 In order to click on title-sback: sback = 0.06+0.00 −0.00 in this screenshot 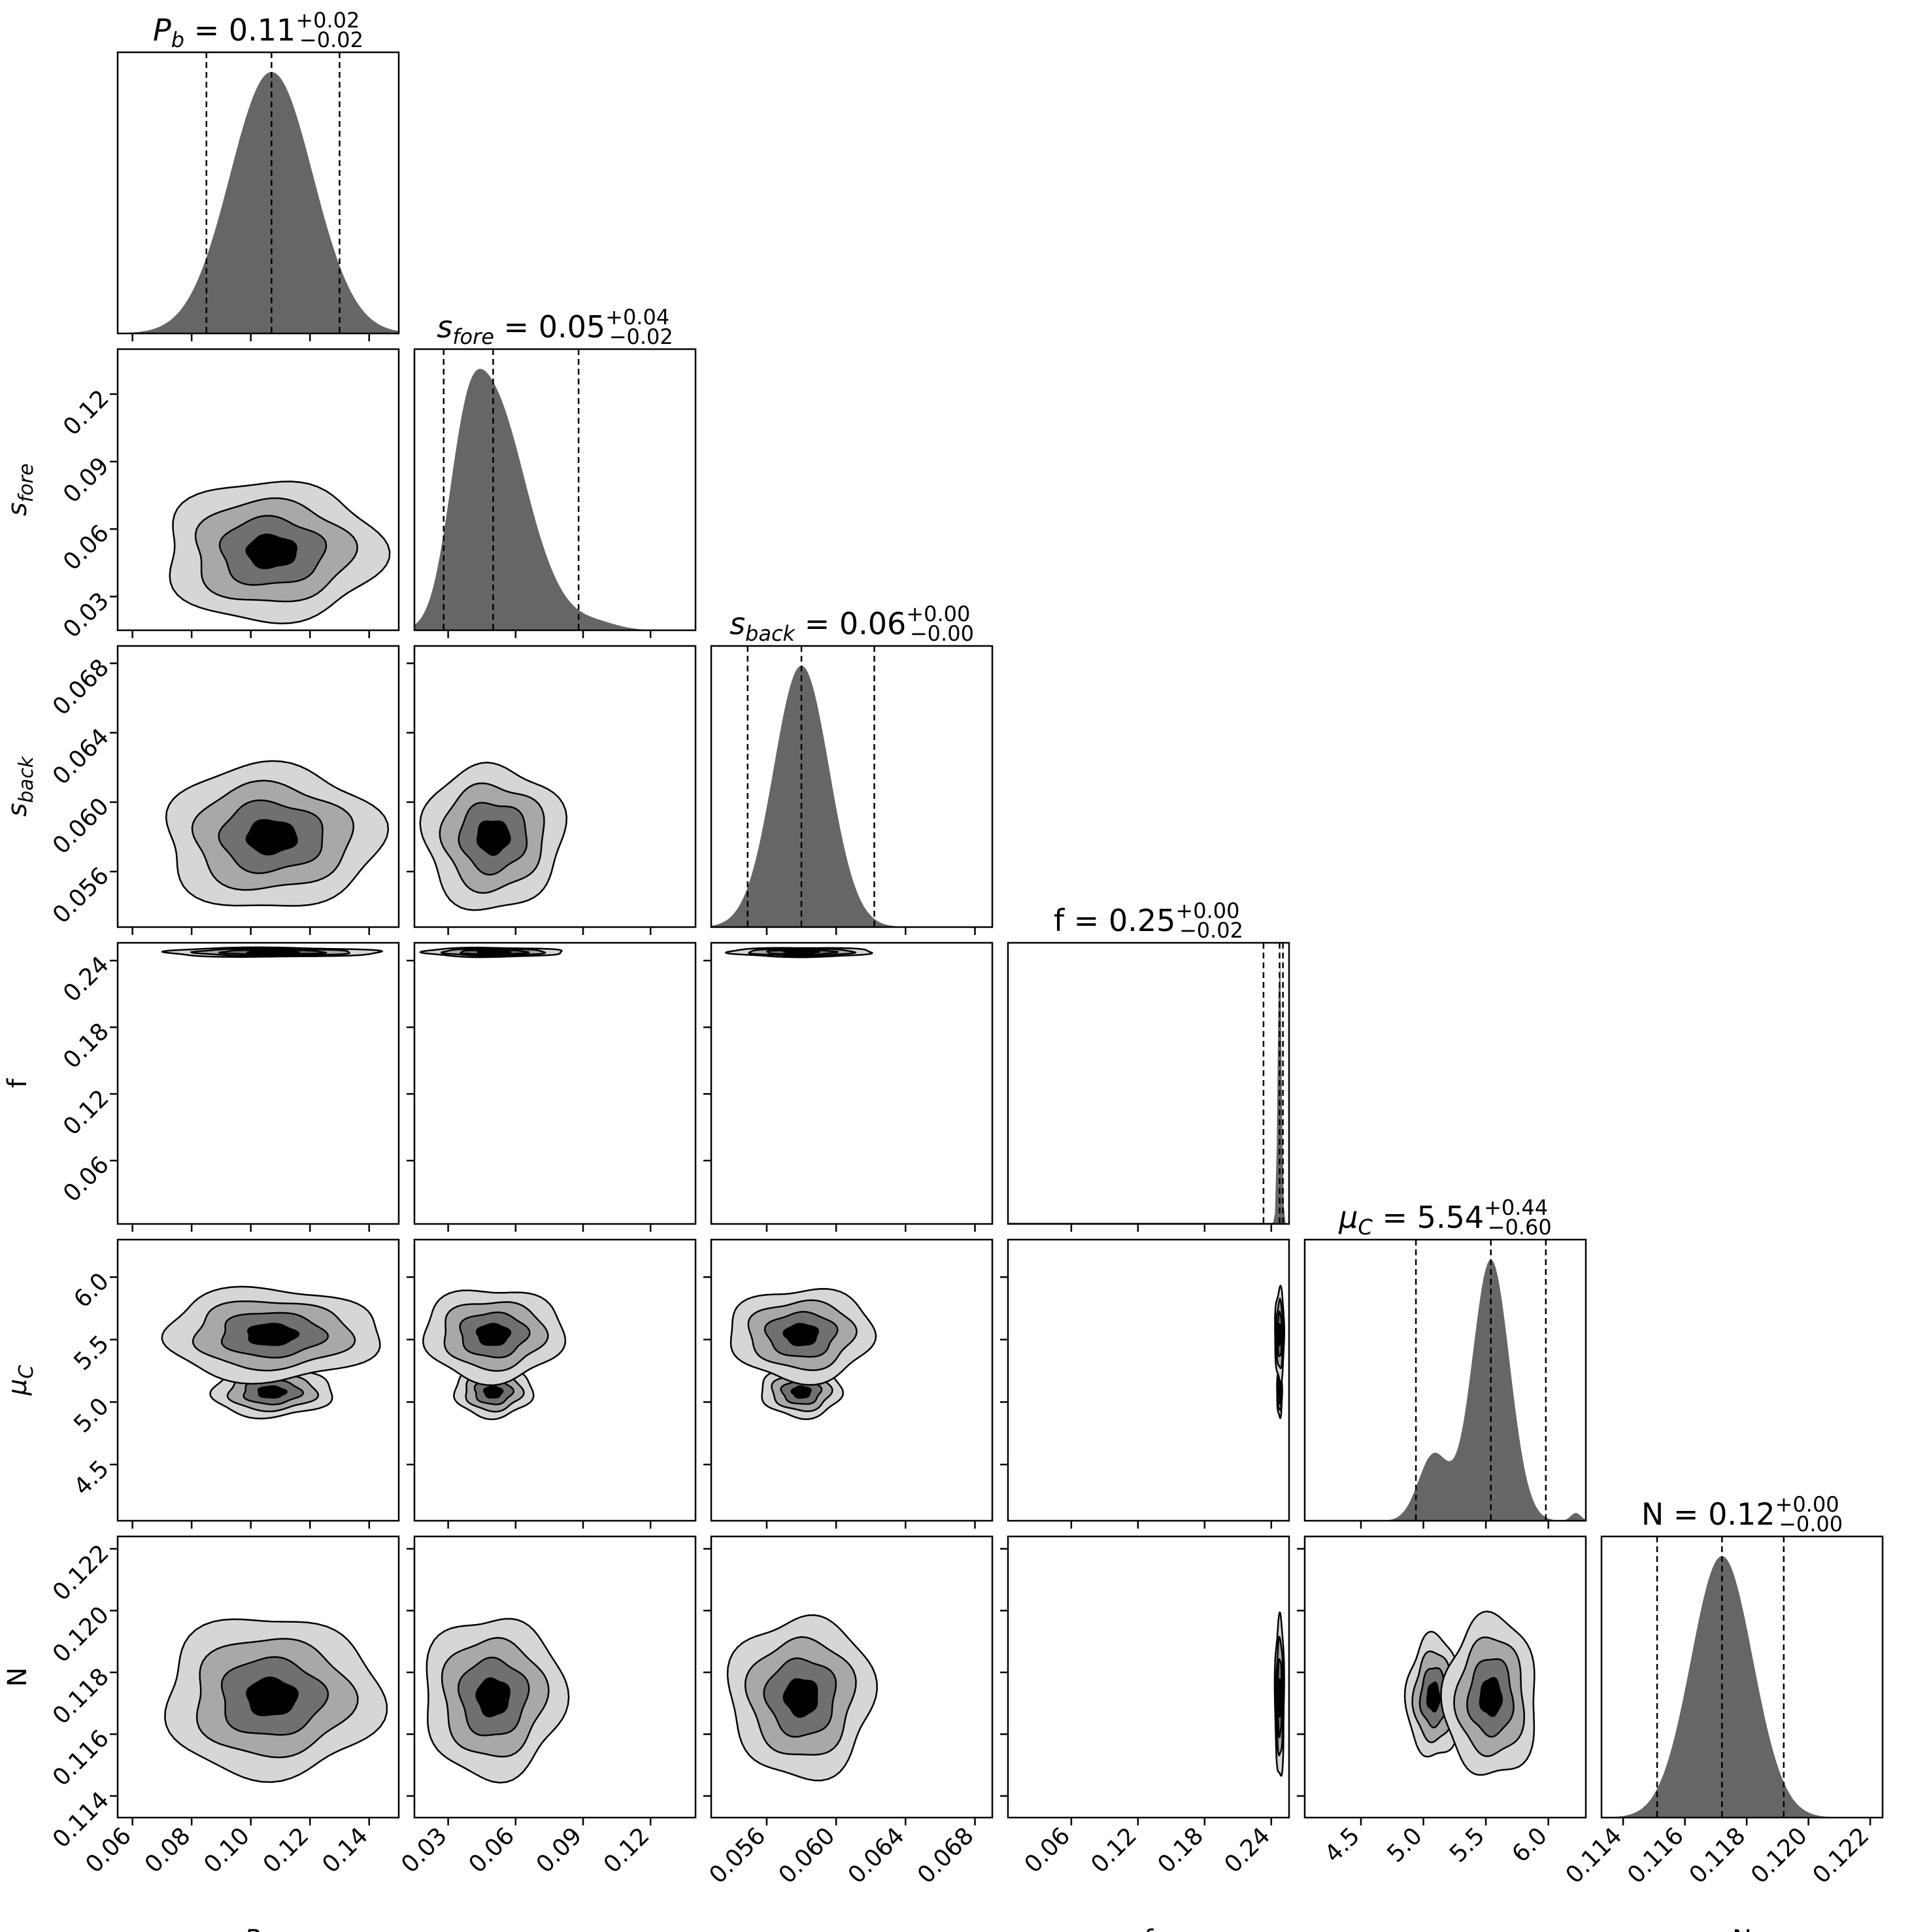, I will do `click(852, 624)`.